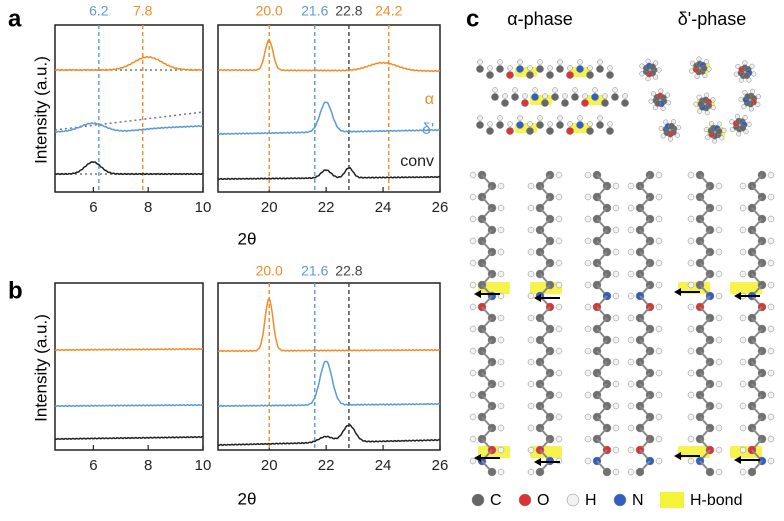 This screenshot has height=521, width=784. I want to click on x-tick-label: 20, so click(269, 207).